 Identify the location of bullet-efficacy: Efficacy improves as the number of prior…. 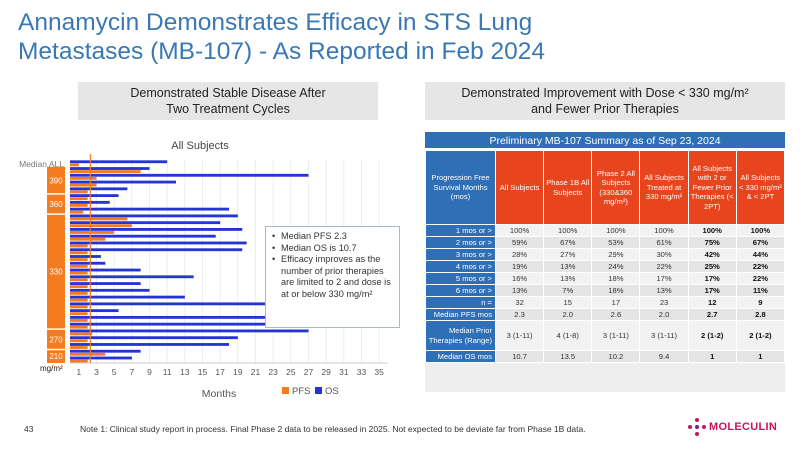
(333, 277).